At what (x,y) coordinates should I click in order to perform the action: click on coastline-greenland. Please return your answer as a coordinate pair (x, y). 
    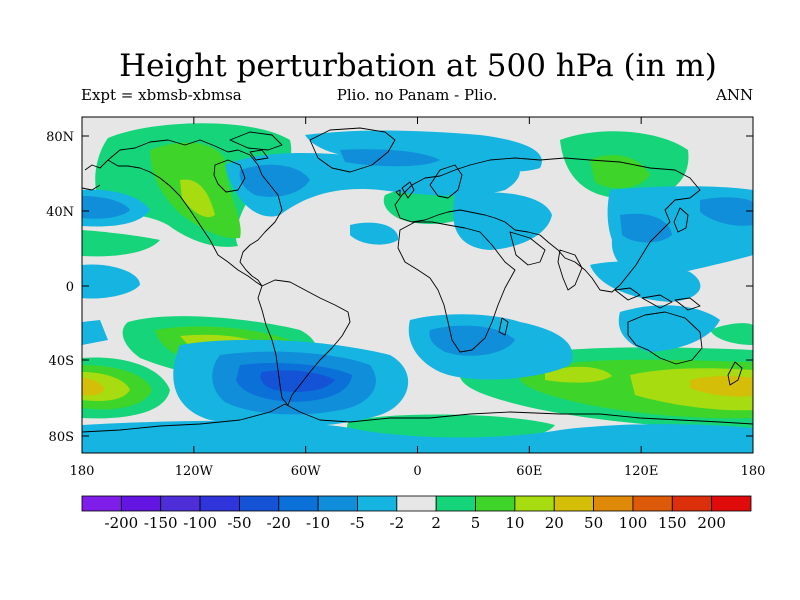
    Looking at the image, I should click on (352, 150).